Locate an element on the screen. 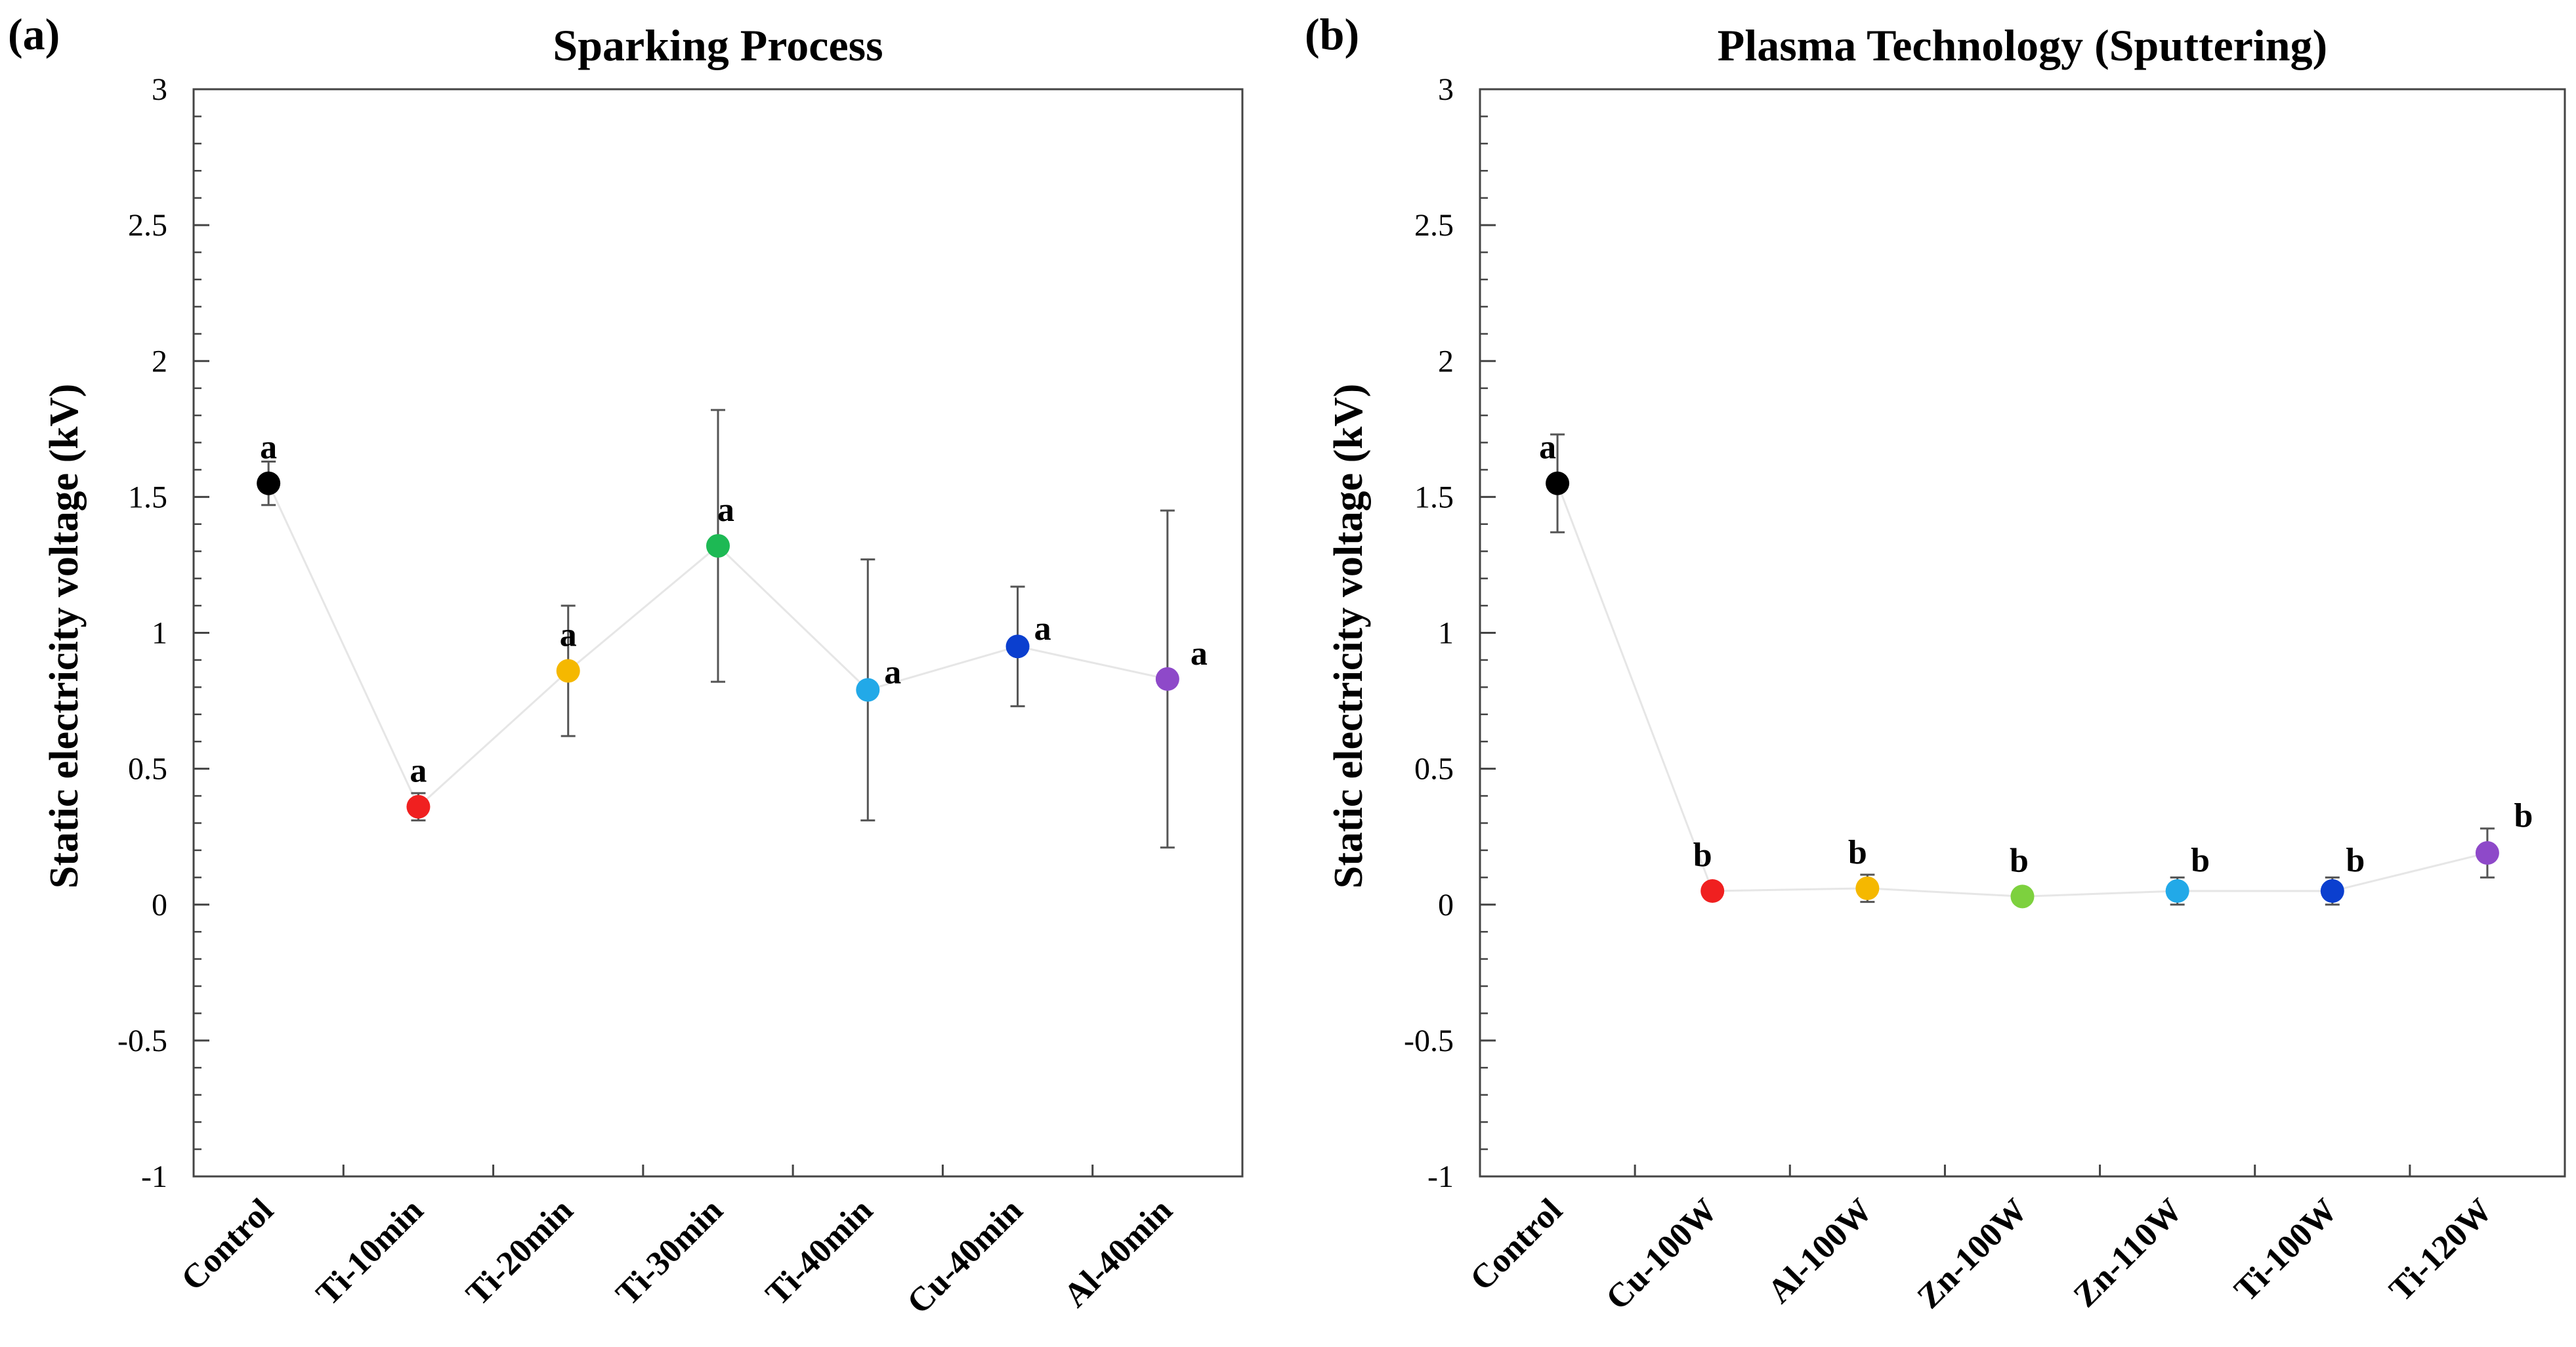  x-tick-label: Al-40min is located at coordinates (1118, 1253).